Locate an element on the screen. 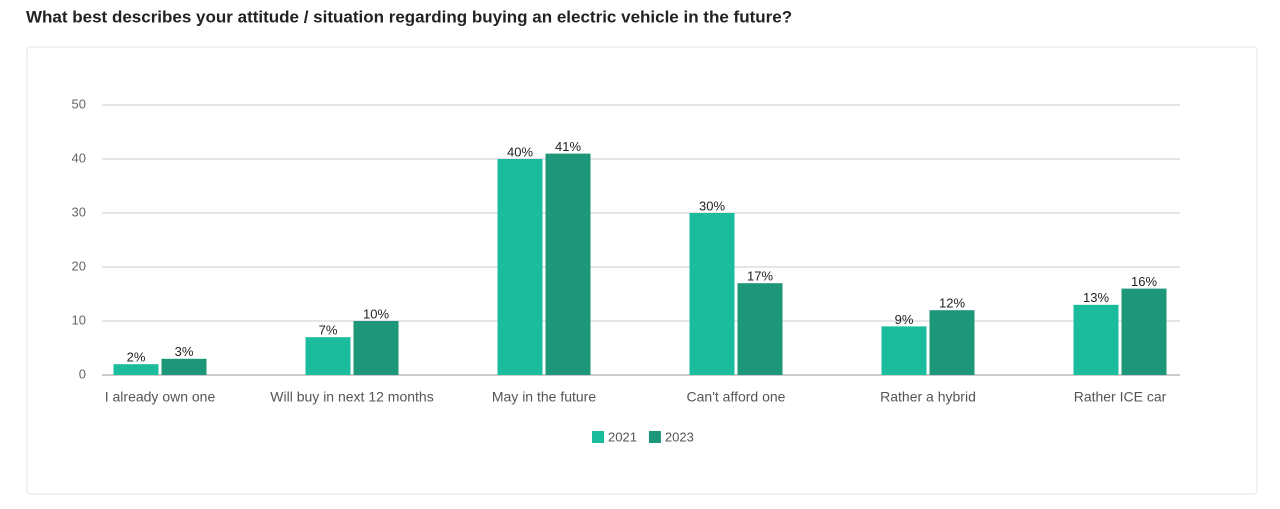  legend-label: 2021 is located at coordinates (622, 436).